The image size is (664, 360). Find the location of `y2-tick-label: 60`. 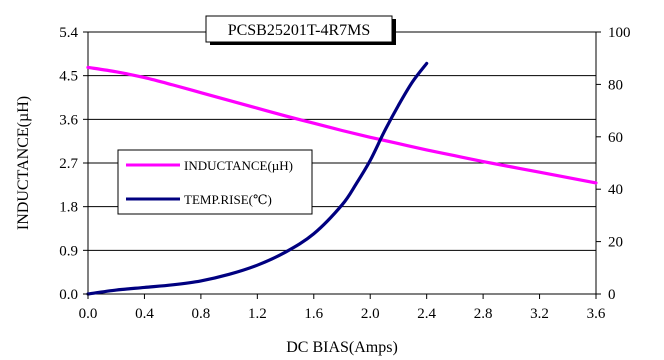

y2-tick-label: 60 is located at coordinates (615, 138).